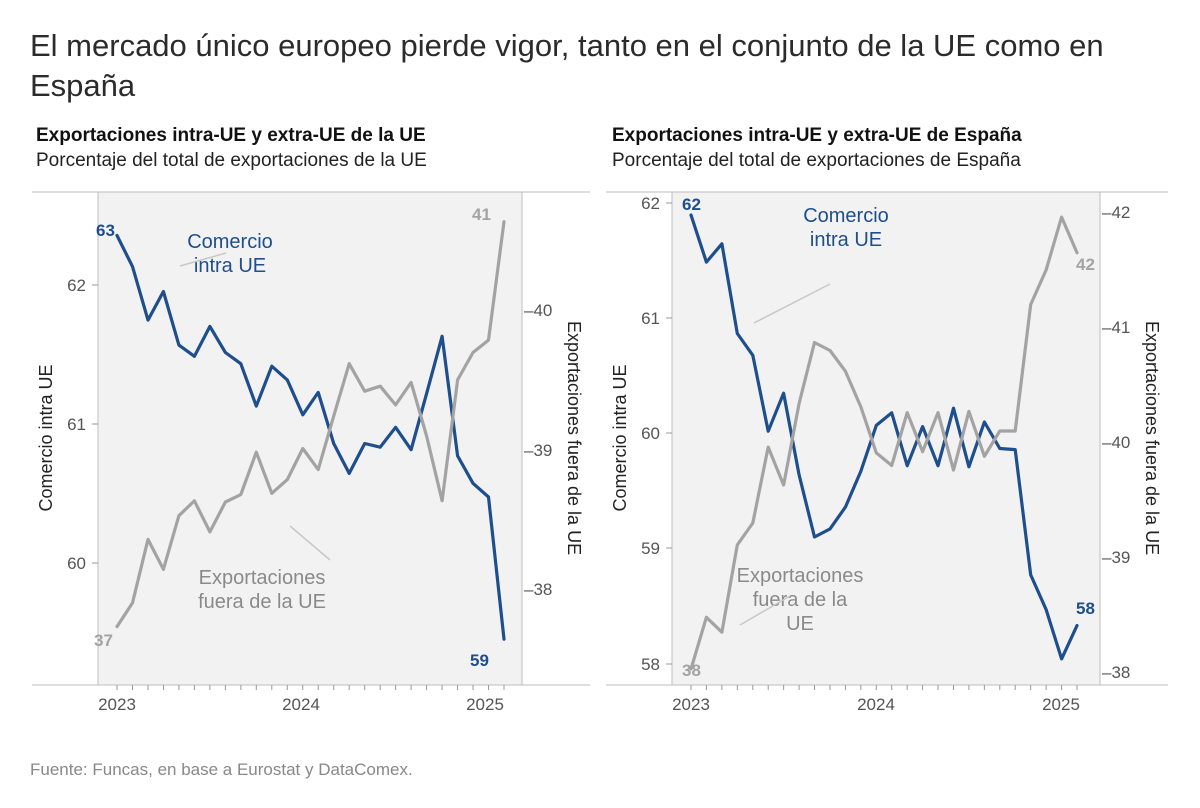  I want to click on annotation-line: UE, so click(800, 624).